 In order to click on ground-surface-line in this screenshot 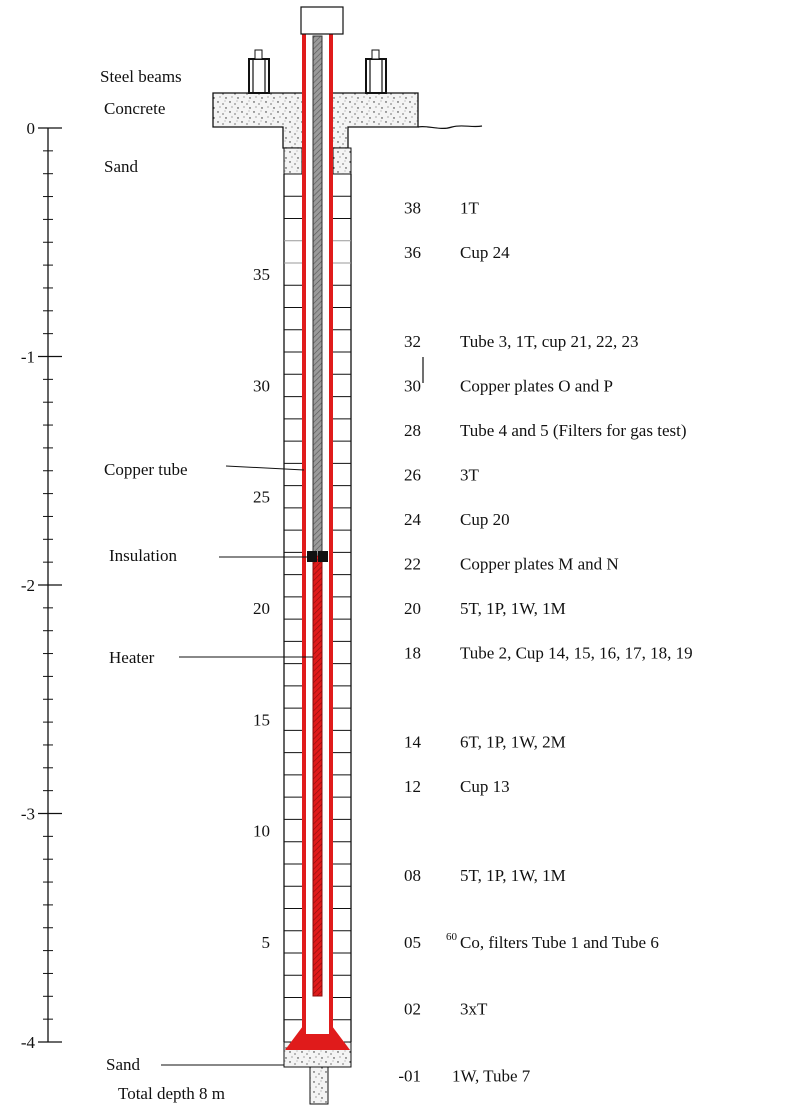, I will do `click(450, 127)`.